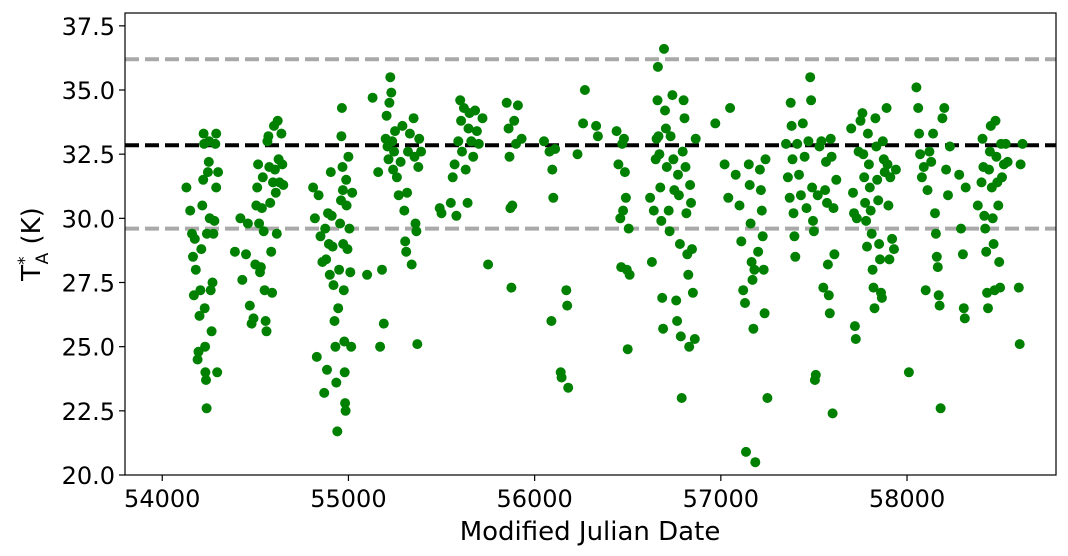 The width and height of the screenshot is (1068, 556). What do you see at coordinates (32, 230) in the screenshot?
I see `y-axis-label-unit: (K)` at bounding box center [32, 230].